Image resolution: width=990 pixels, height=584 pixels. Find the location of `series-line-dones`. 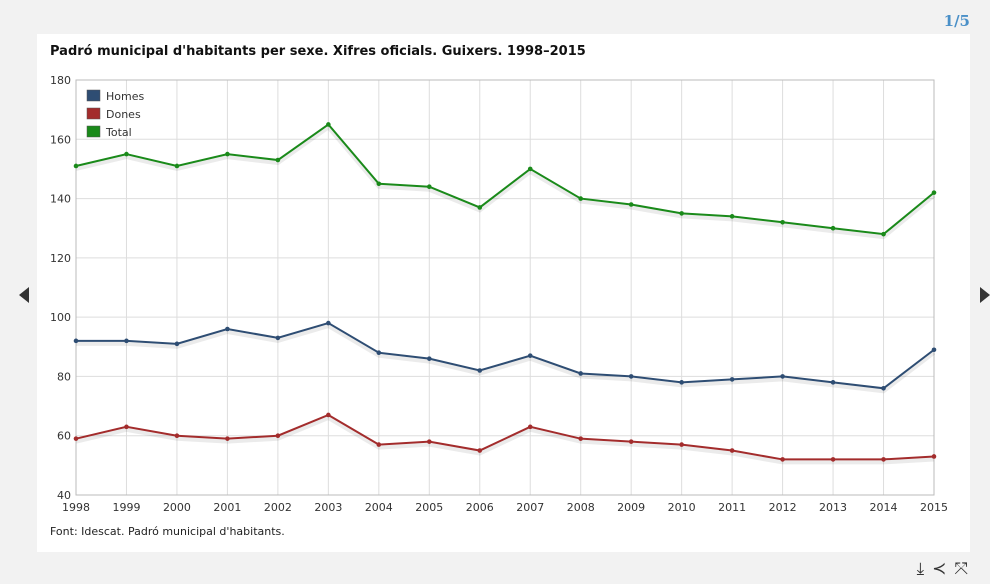

series-line-dones is located at coordinates (505, 437).